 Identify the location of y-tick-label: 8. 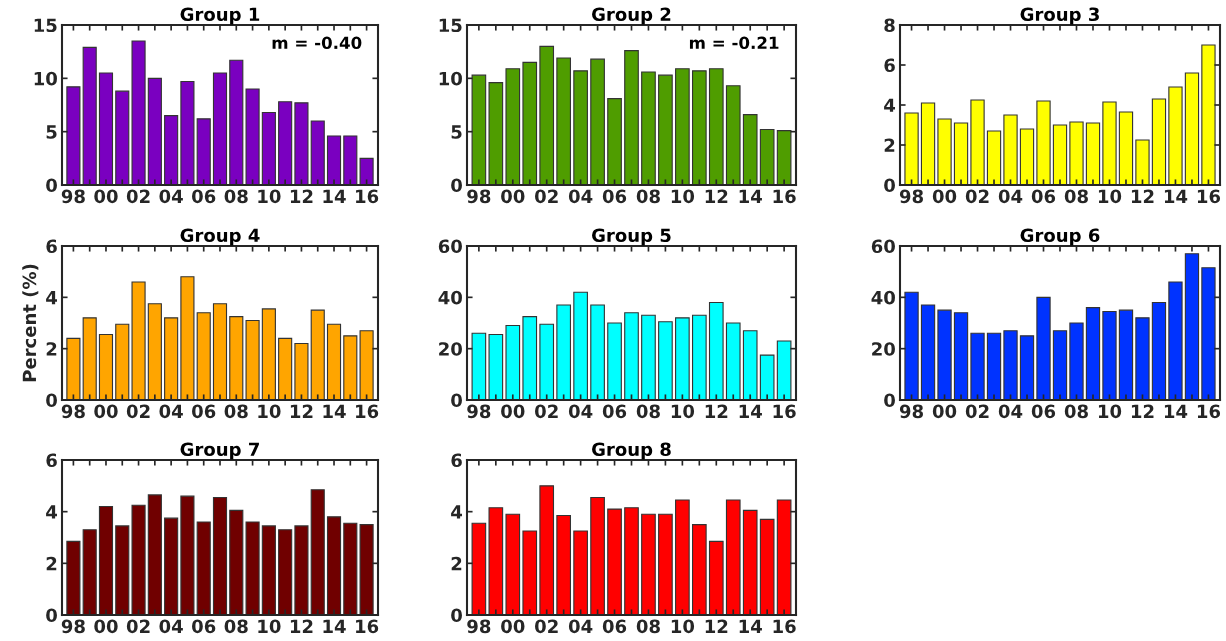
(889, 25).